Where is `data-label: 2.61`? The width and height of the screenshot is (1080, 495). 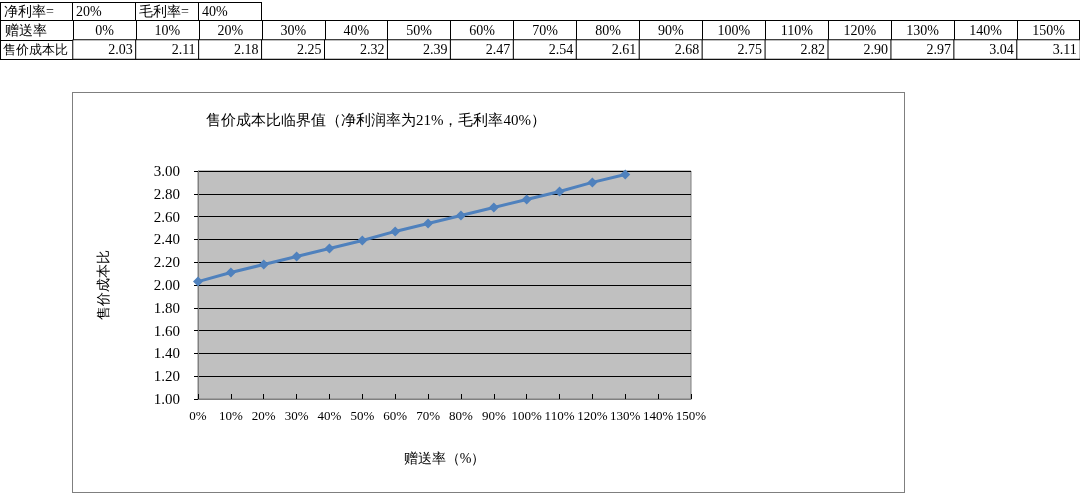
data-label: 2.61 is located at coordinates (624, 49).